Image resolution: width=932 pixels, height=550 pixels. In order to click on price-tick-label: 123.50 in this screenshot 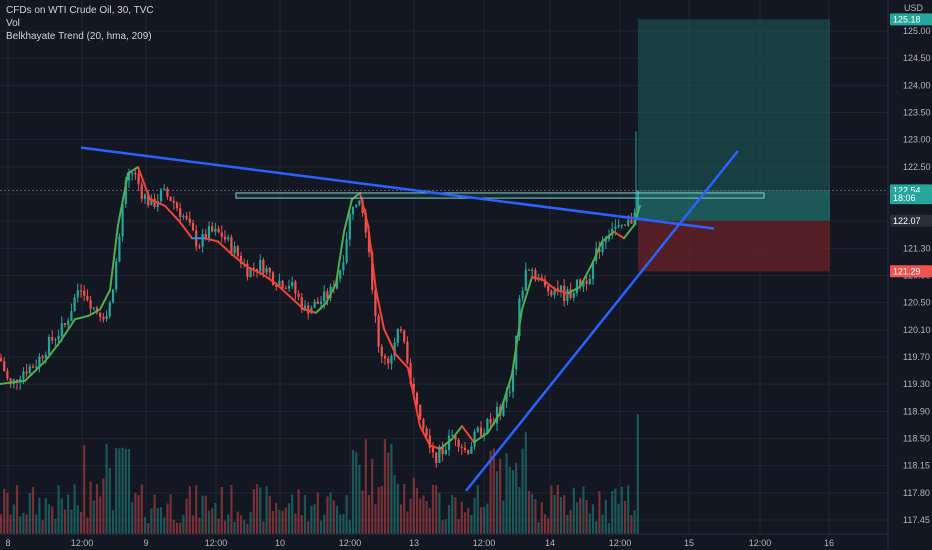, I will do `click(917, 113)`.